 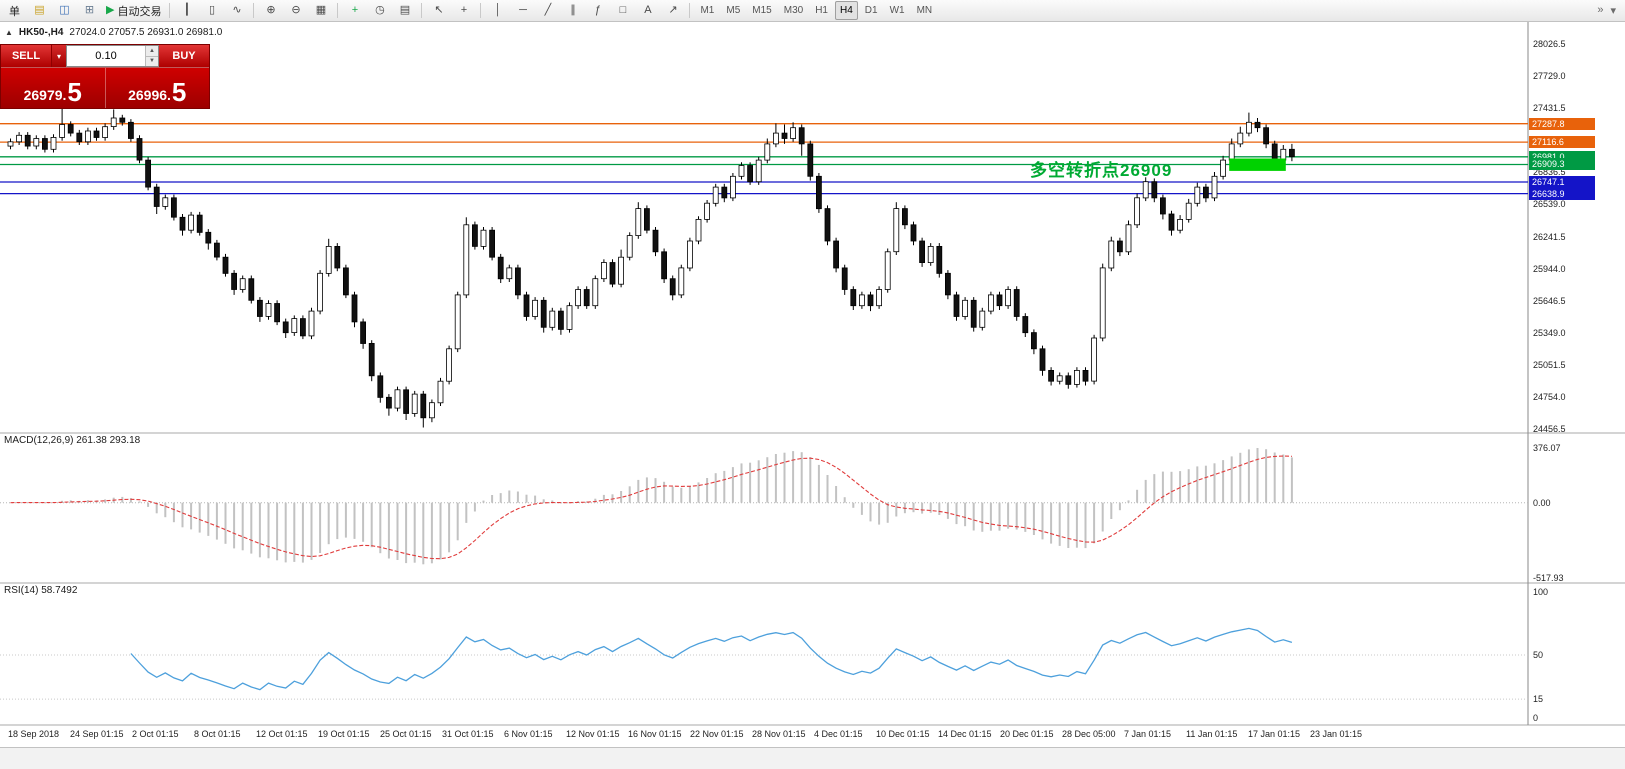 I want to click on autotrading-button: ▶ 自动交易, so click(x=133, y=11).